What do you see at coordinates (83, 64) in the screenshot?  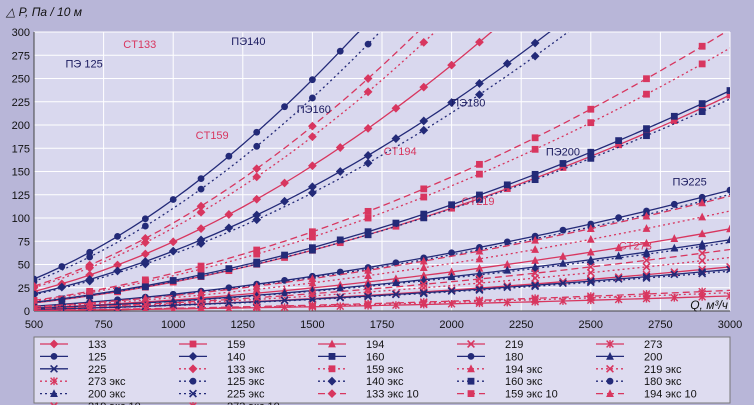 I see `curve-label: ПЭ 125` at bounding box center [83, 64].